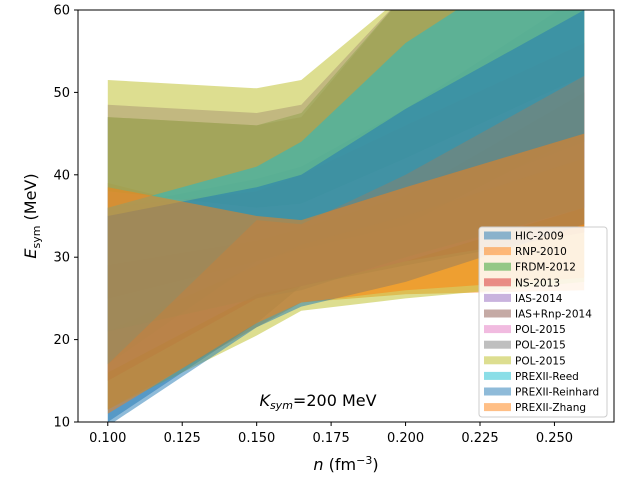 This screenshot has width=640, height=480. I want to click on legend-label-1: RNP-2010, so click(541, 252).